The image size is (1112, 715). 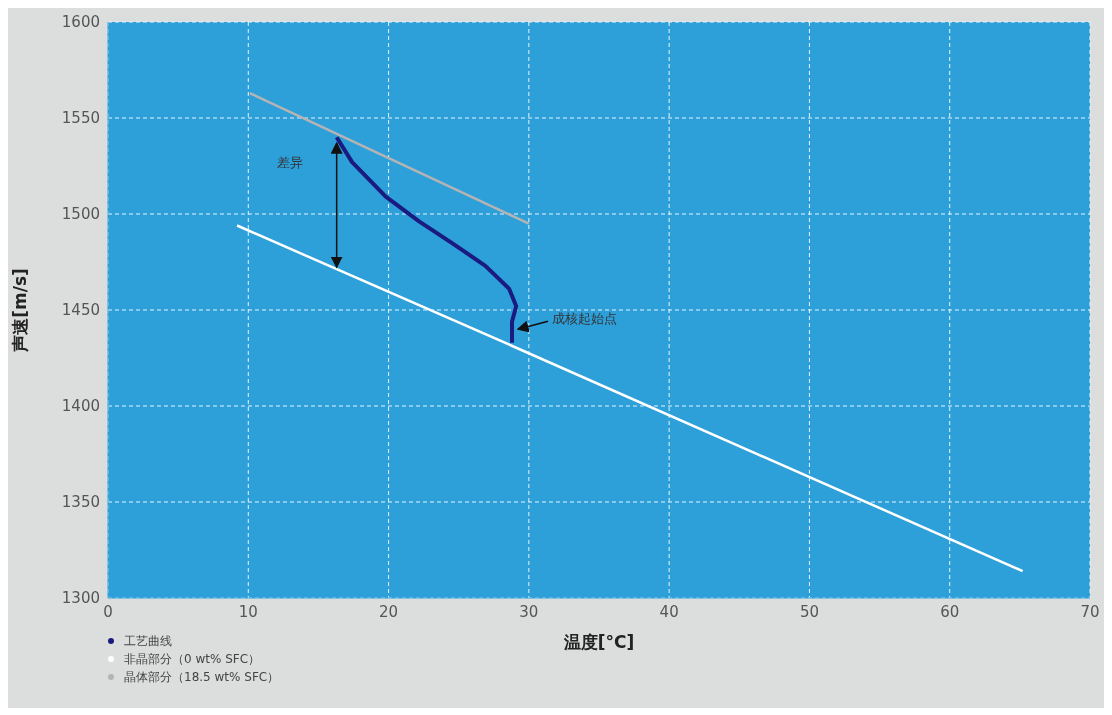 What do you see at coordinates (389, 611) in the screenshot?
I see `x-tick-label: 20` at bounding box center [389, 611].